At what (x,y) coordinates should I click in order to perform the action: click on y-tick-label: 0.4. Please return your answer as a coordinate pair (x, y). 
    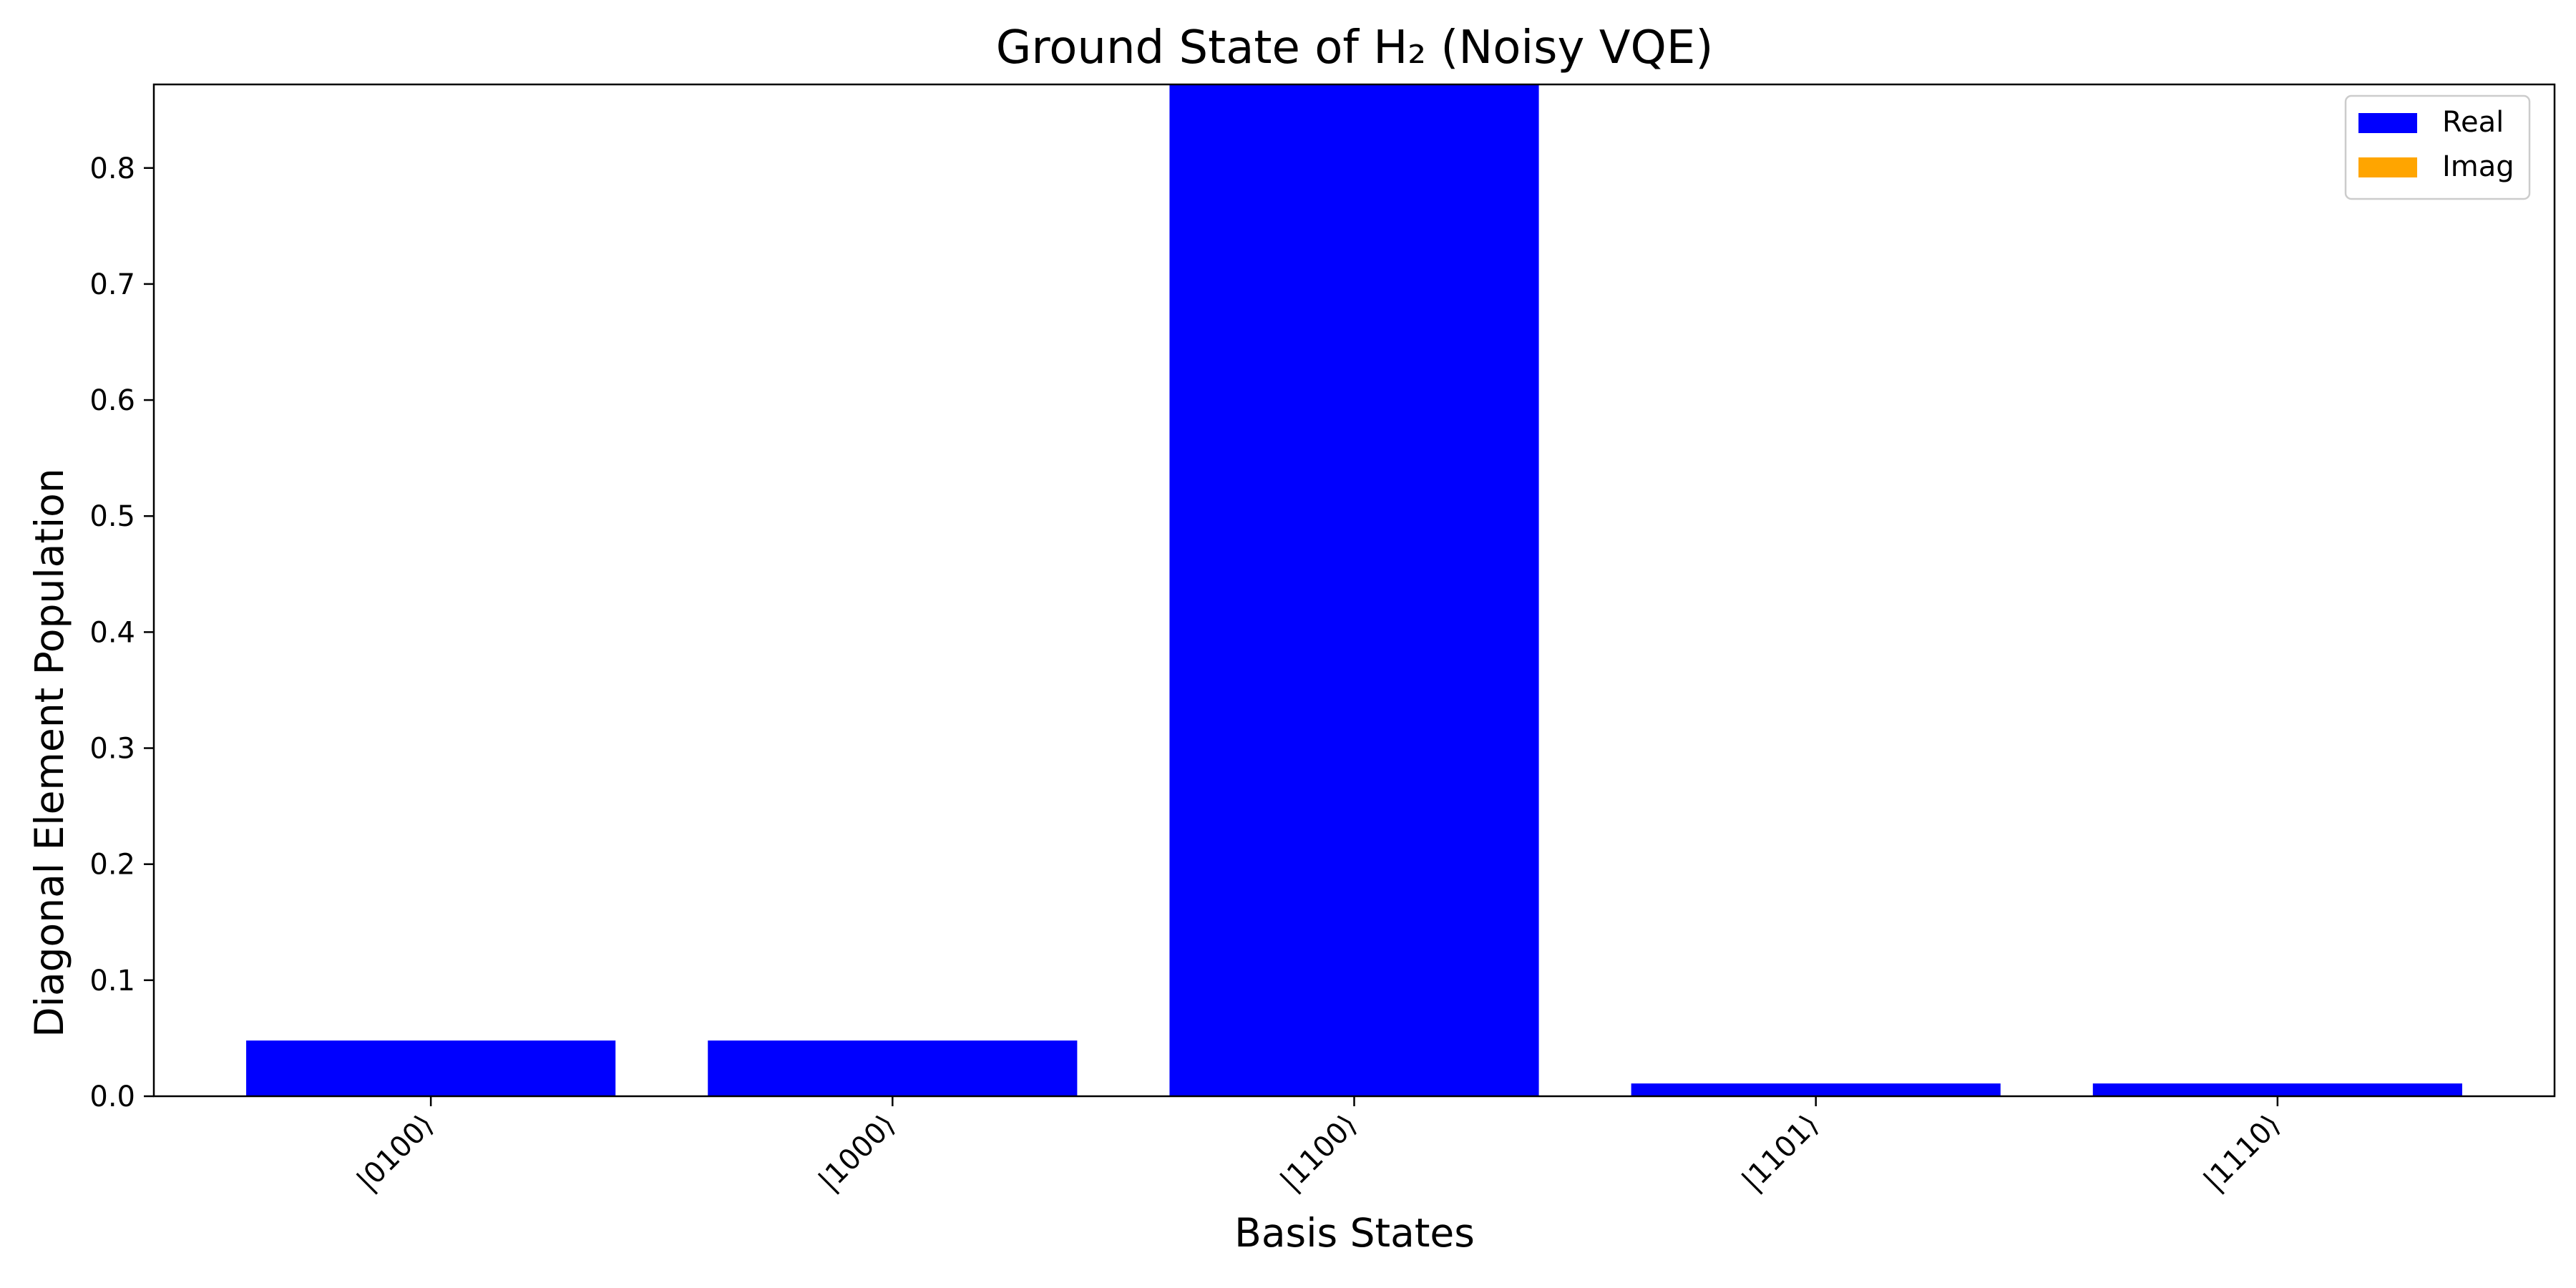
    Looking at the image, I should click on (112, 632).